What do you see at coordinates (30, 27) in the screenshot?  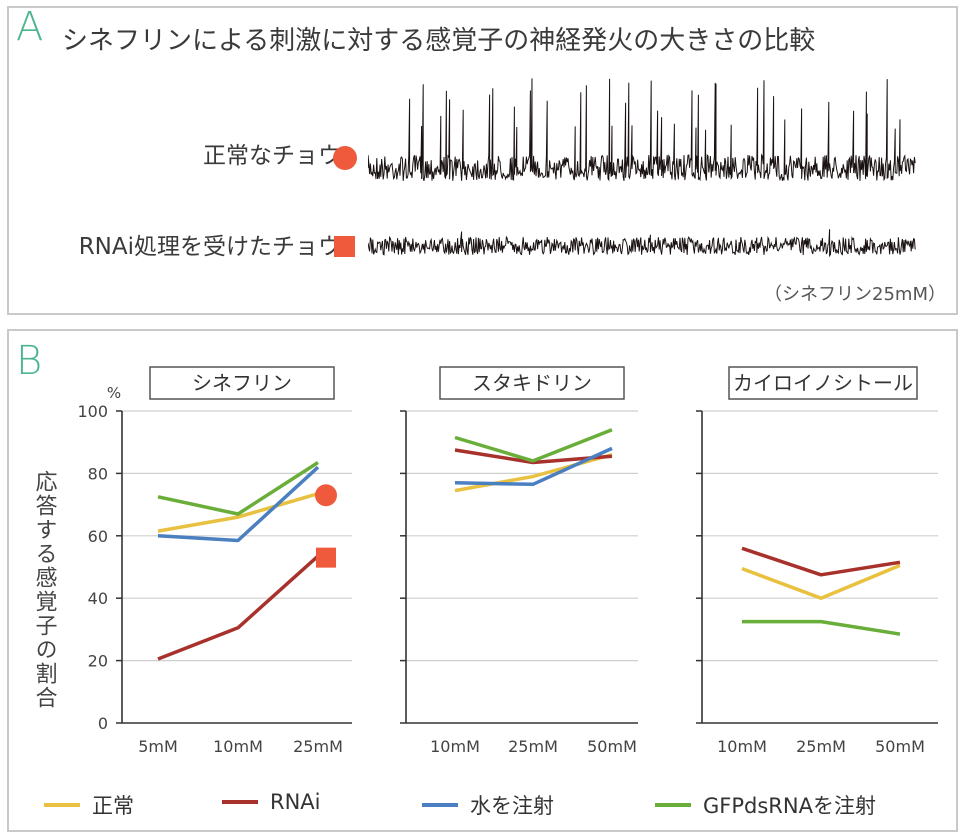 I see `panel-a-letter: A` at bounding box center [30, 27].